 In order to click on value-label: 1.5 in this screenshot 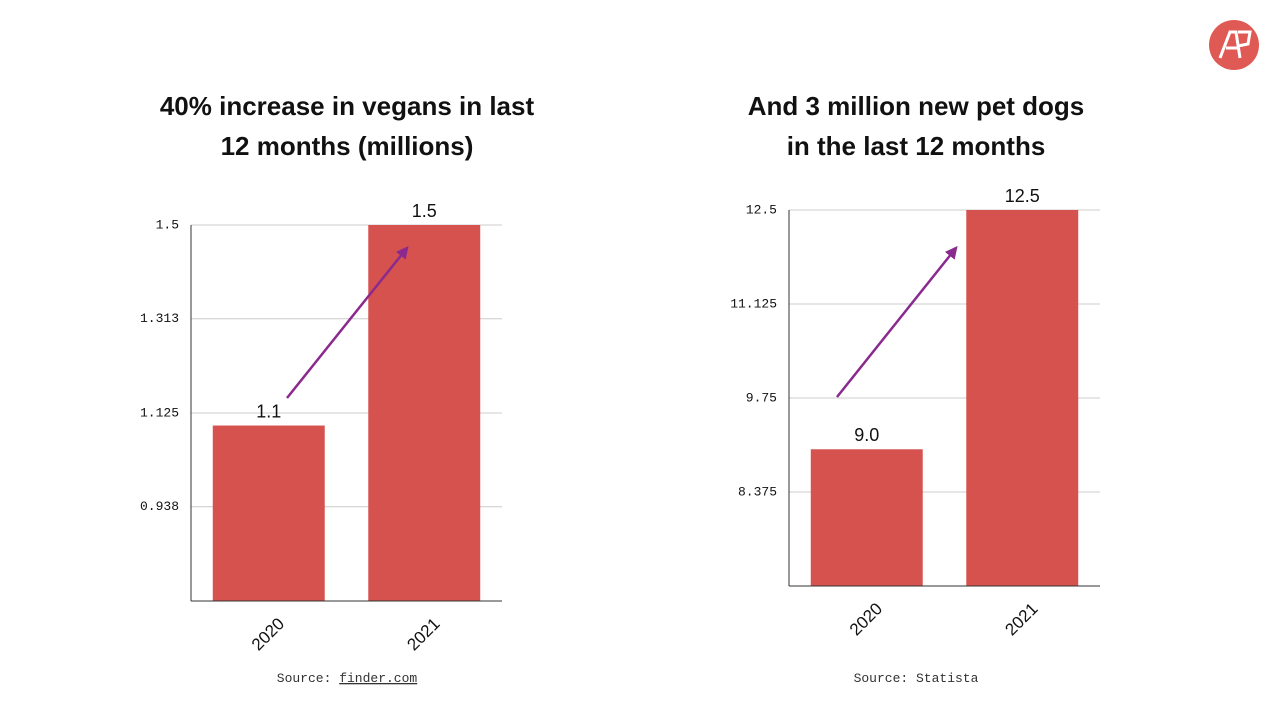, I will do `click(424, 211)`.